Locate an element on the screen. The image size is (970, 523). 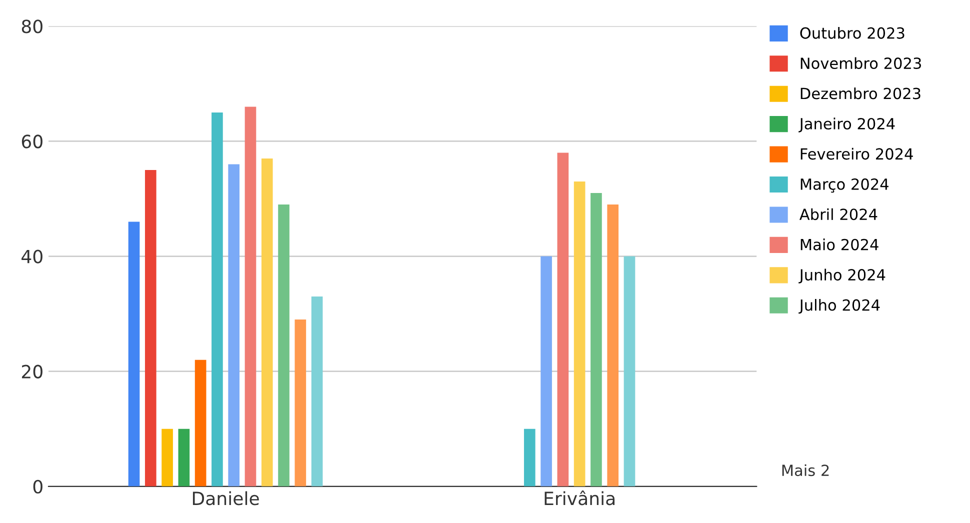
legend-label: Dezembro 2023 is located at coordinates (860, 93).